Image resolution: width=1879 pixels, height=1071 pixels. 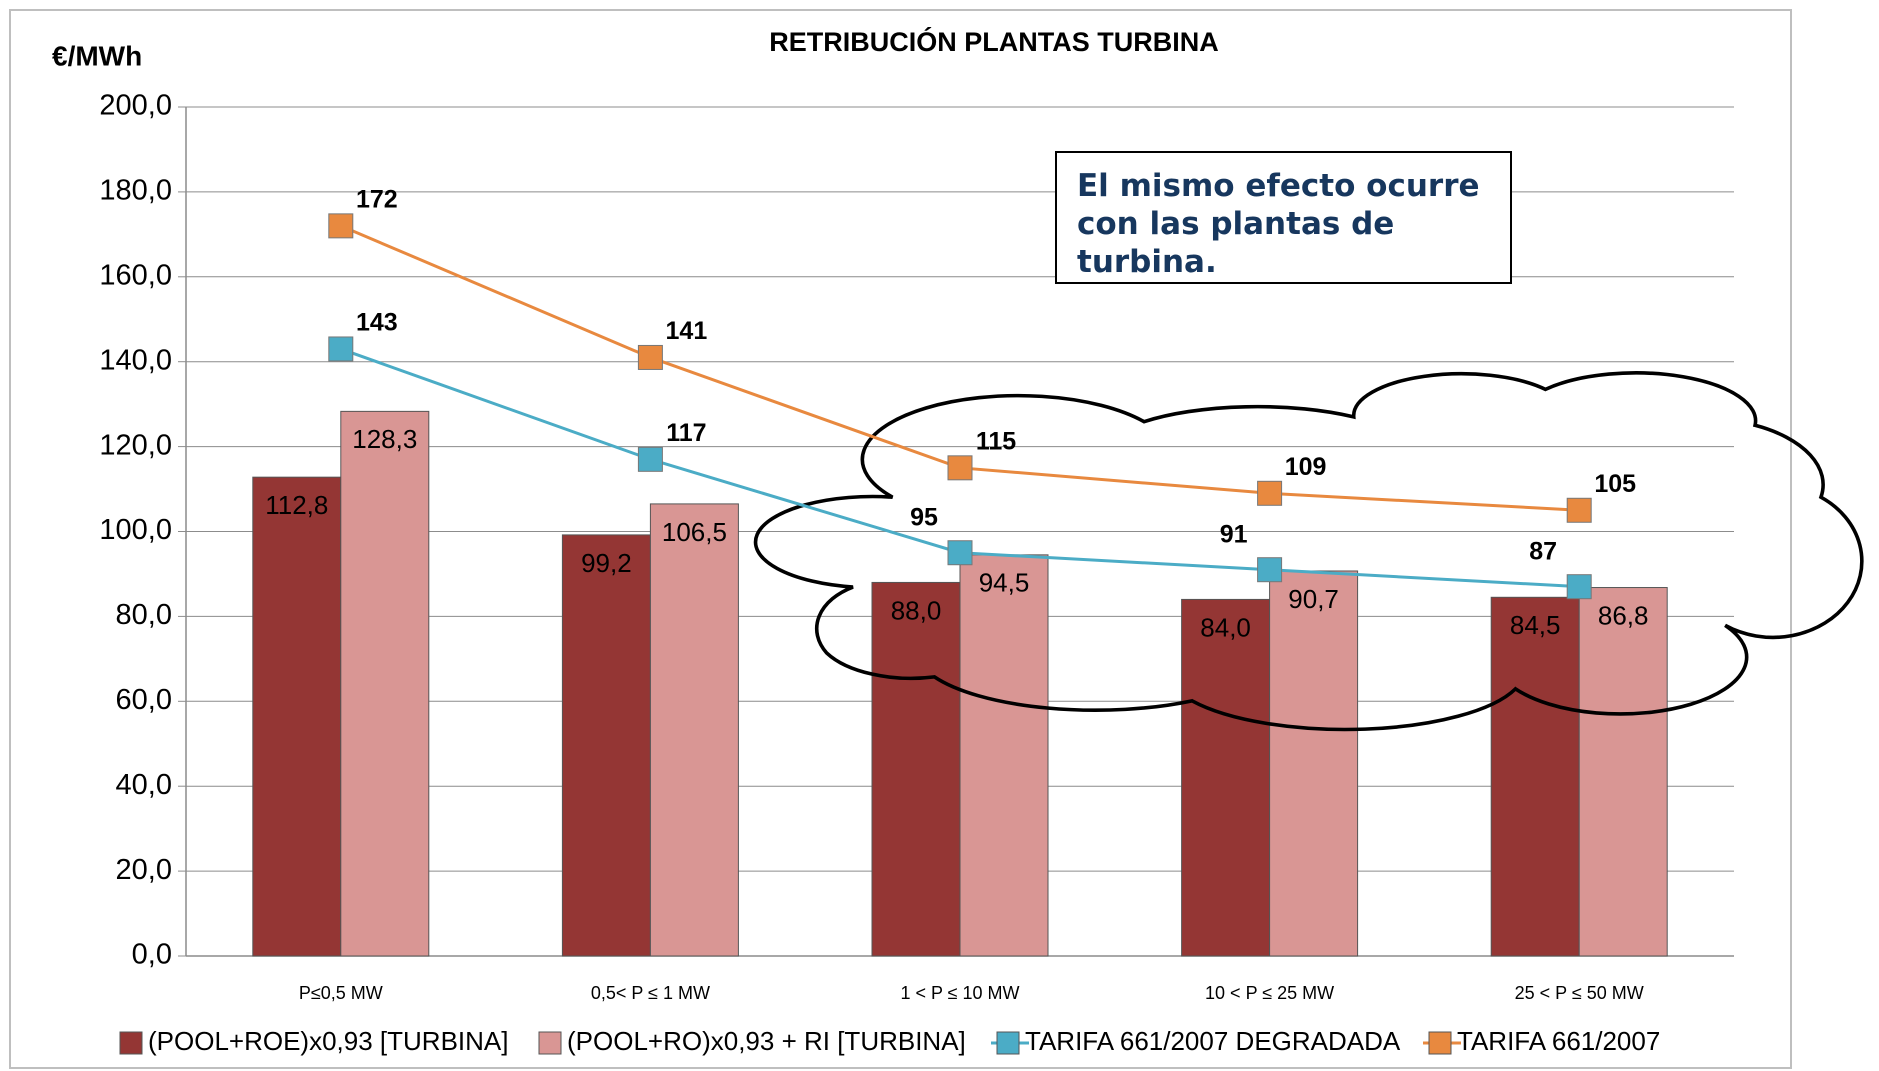 I want to click on y-tick-label: 180,0, so click(x=135, y=191).